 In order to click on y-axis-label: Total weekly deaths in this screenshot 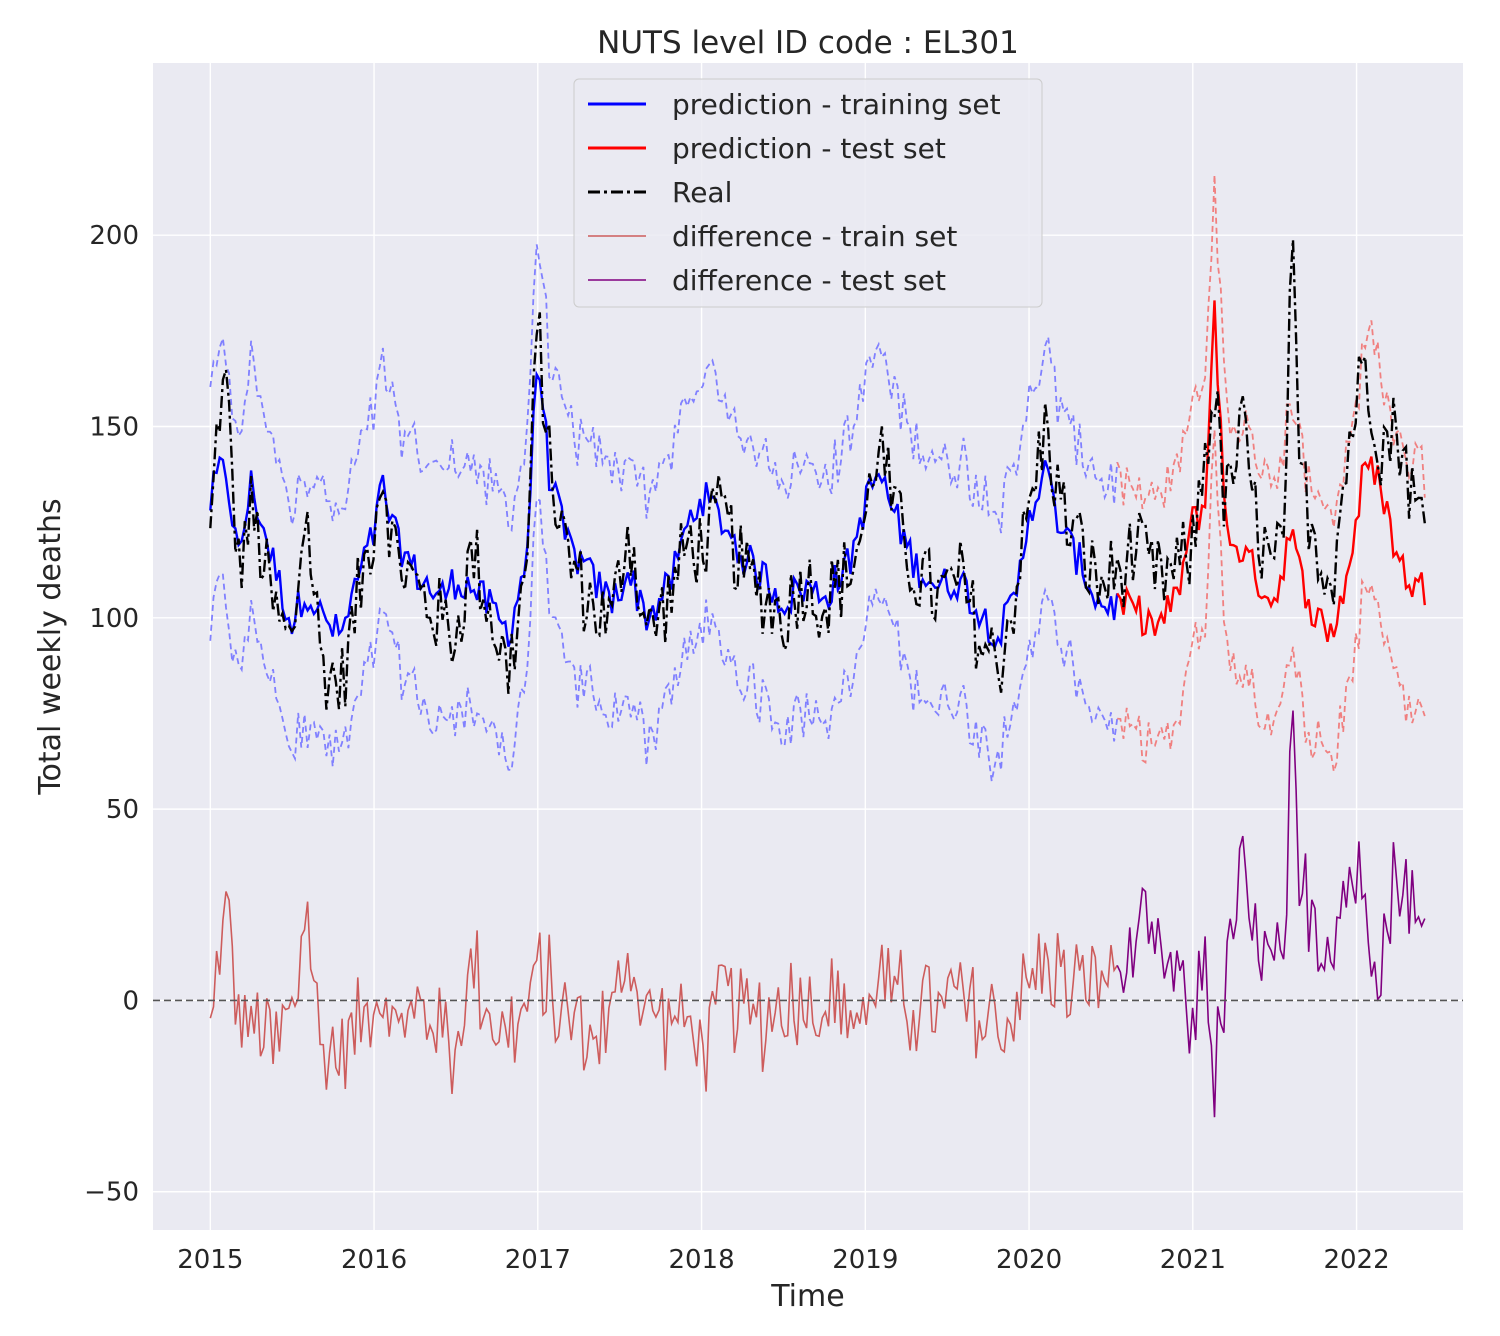, I will do `click(50, 646)`.